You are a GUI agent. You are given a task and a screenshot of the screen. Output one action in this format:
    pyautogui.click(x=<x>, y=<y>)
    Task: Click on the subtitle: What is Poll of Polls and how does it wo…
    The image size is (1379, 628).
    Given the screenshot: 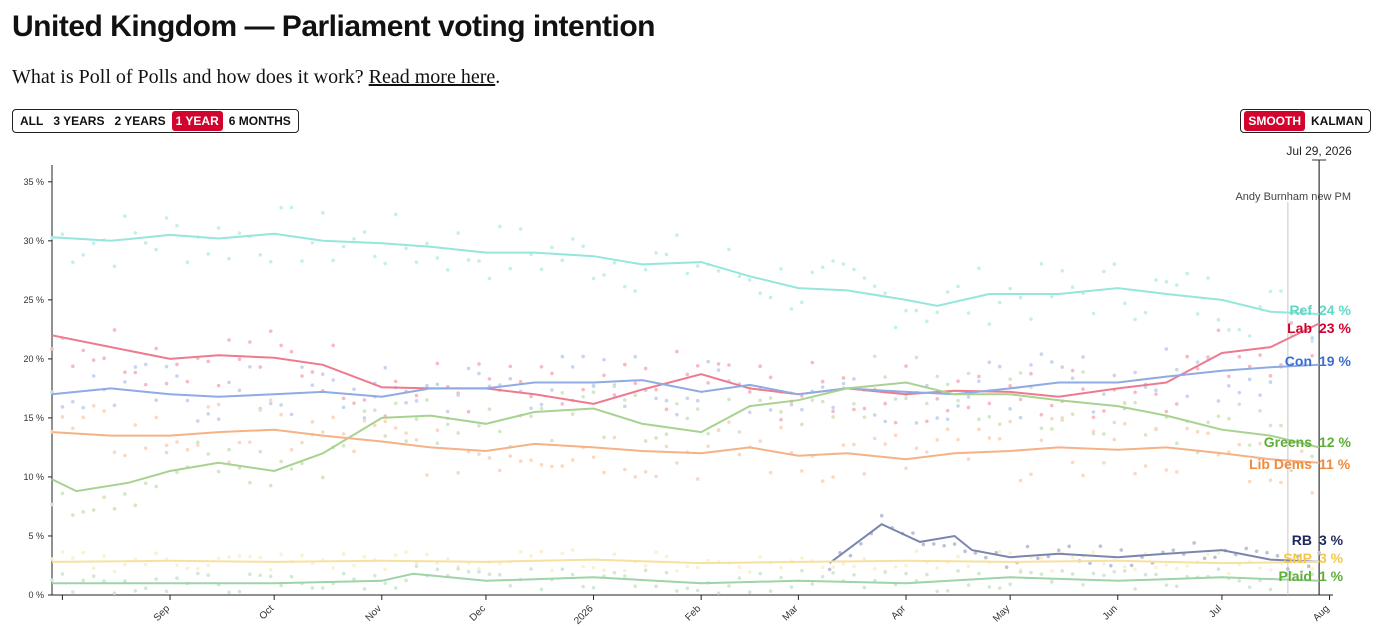 What is the action you would take?
    pyautogui.click(x=256, y=77)
    